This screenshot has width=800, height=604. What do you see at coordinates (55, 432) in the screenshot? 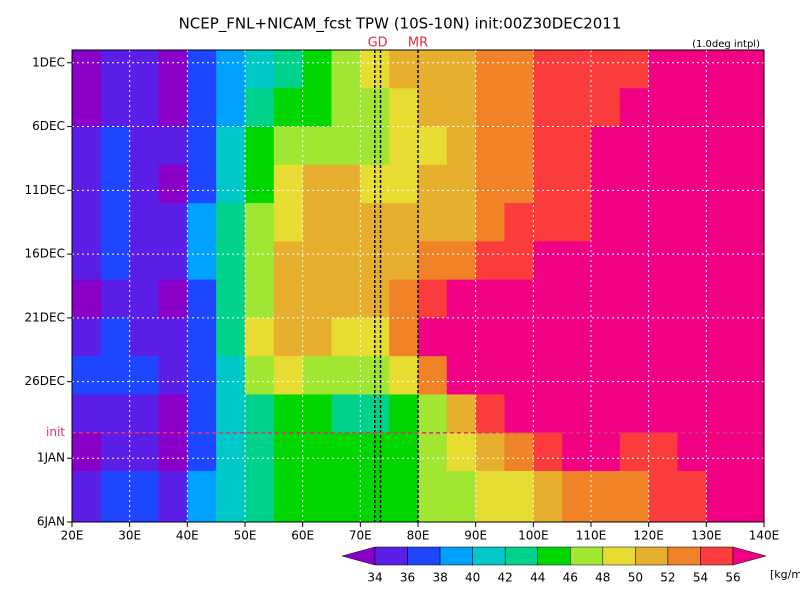
I see `init-label: init` at bounding box center [55, 432].